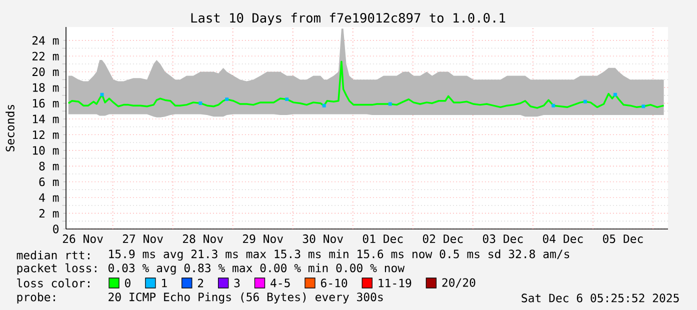 The width and height of the screenshot is (697, 310). I want to click on x-tick-label: 05 Dec, so click(623, 239).